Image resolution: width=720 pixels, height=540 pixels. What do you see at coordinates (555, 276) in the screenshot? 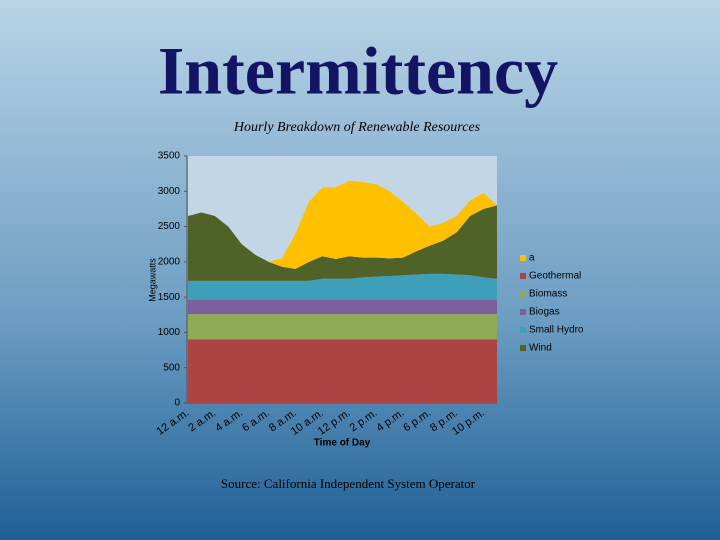
I see `legend-label: Geothermal` at bounding box center [555, 276].